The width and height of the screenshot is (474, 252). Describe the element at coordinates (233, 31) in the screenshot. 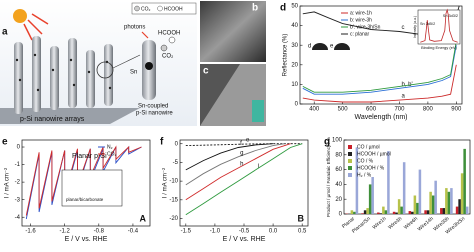

I see `sem-image` at that location.